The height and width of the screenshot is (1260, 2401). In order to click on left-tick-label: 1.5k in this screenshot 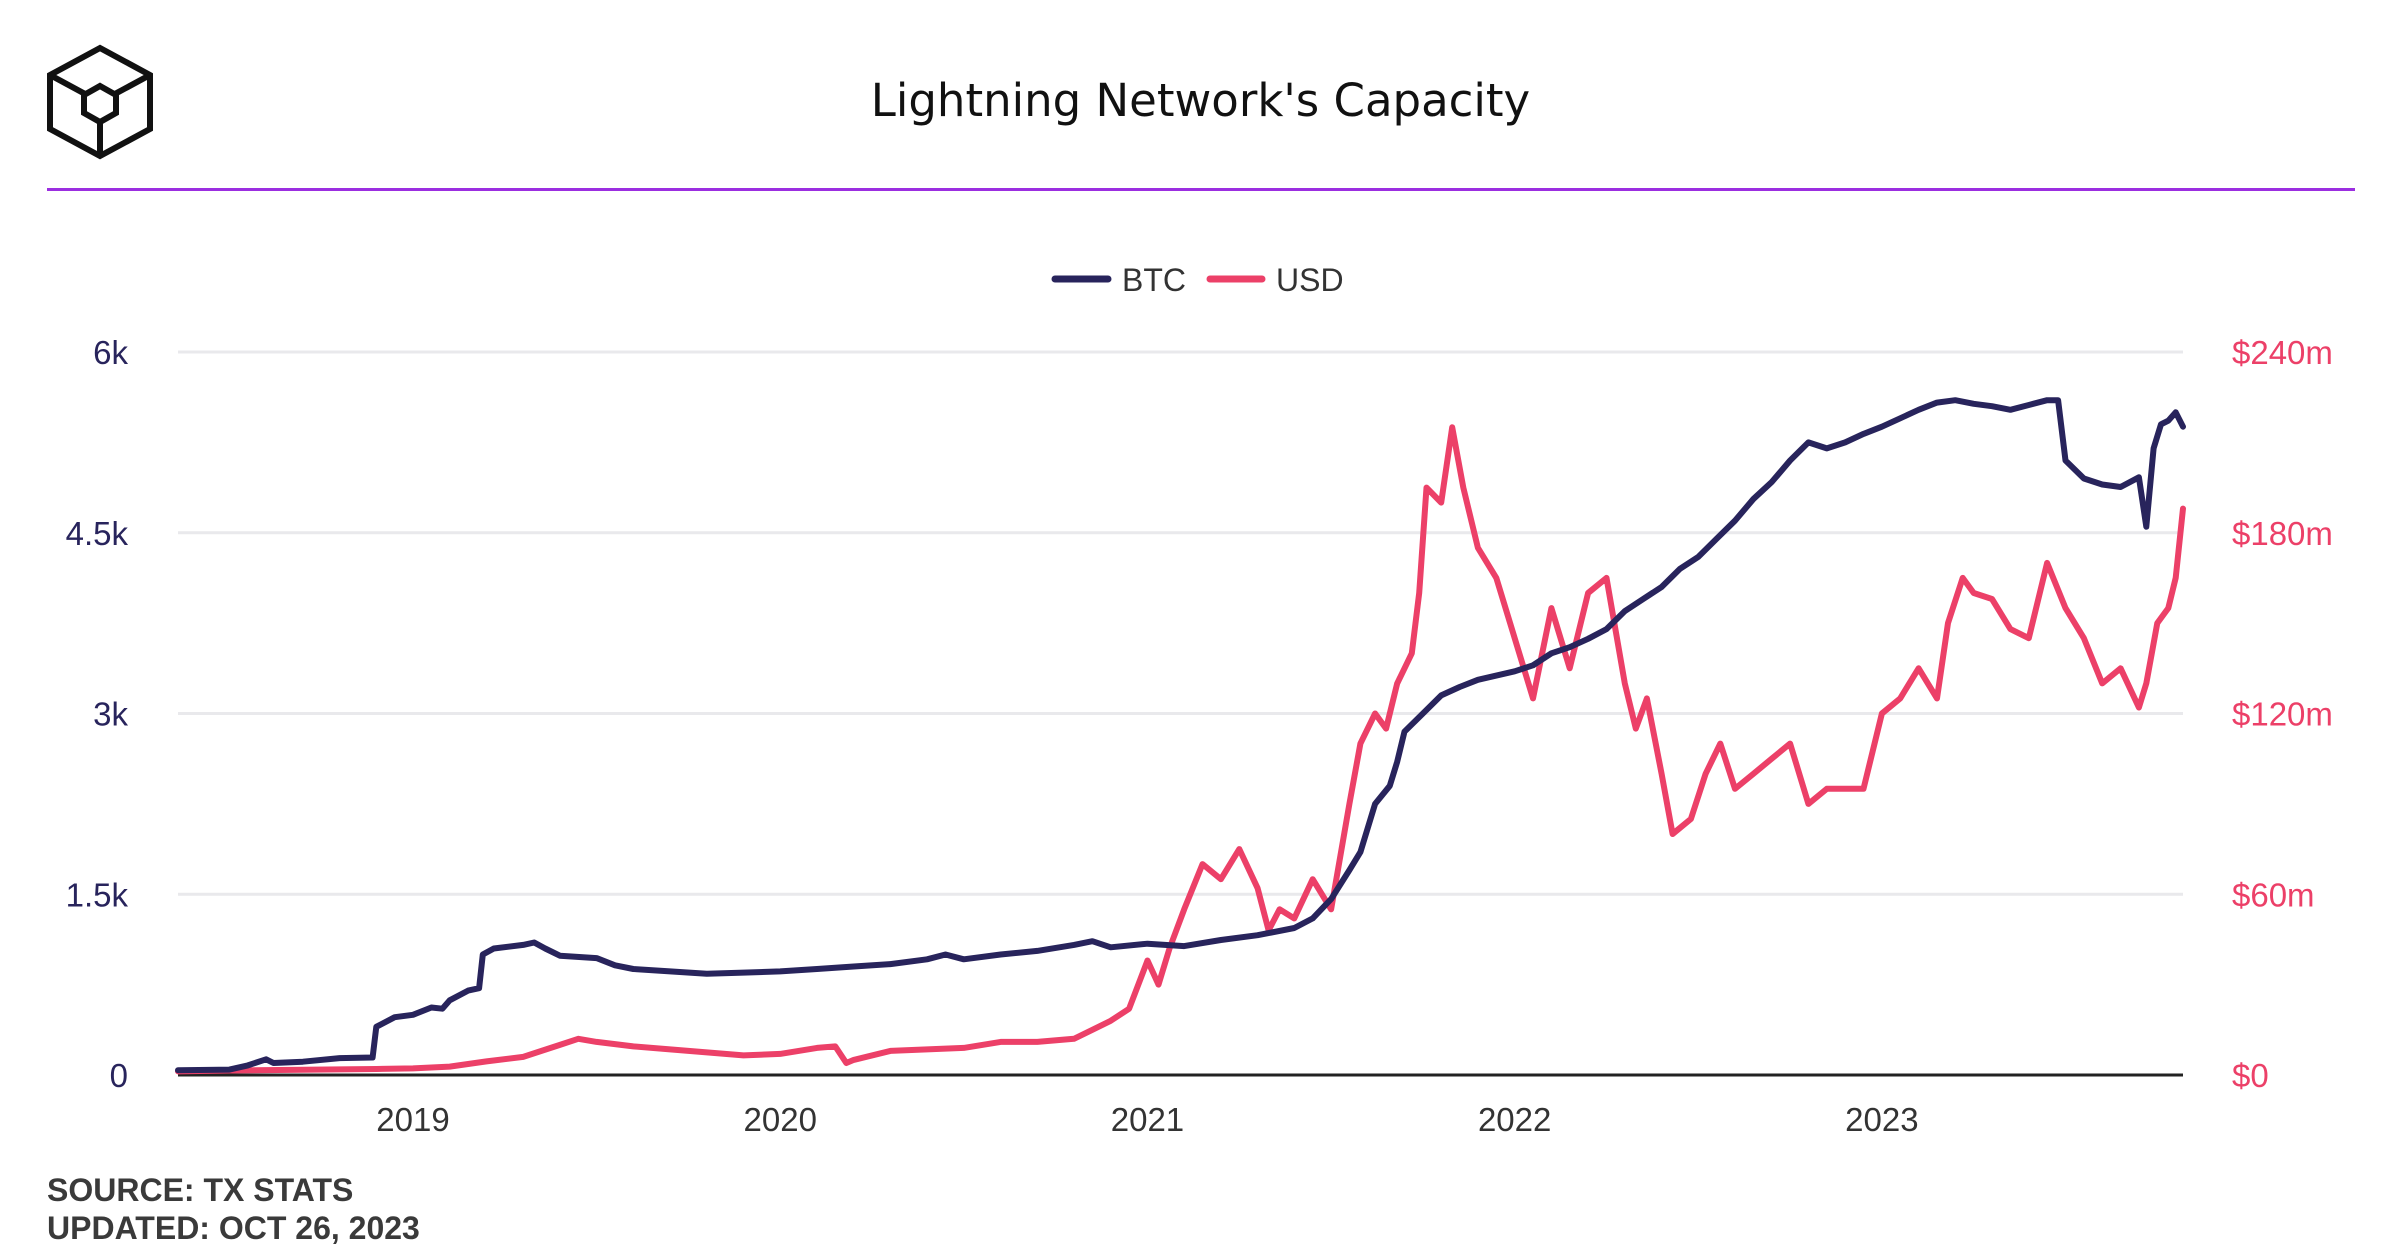, I will do `click(97, 894)`.